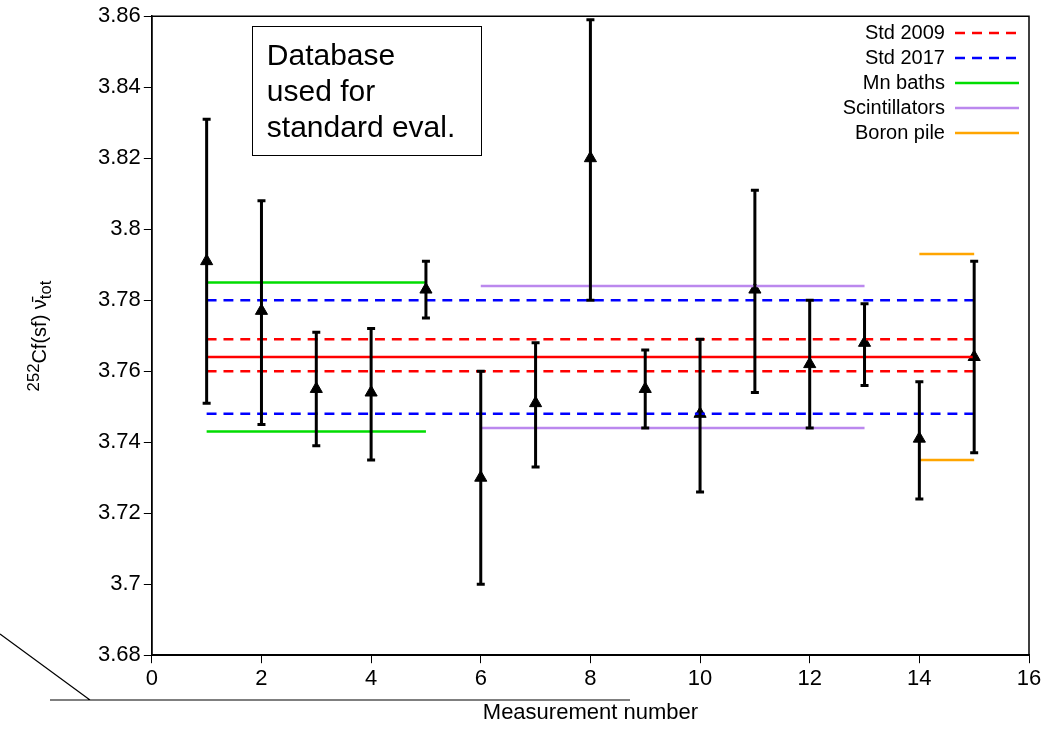  What do you see at coordinates (904, 58) in the screenshot?
I see `legend-label: Std 2017` at bounding box center [904, 58].